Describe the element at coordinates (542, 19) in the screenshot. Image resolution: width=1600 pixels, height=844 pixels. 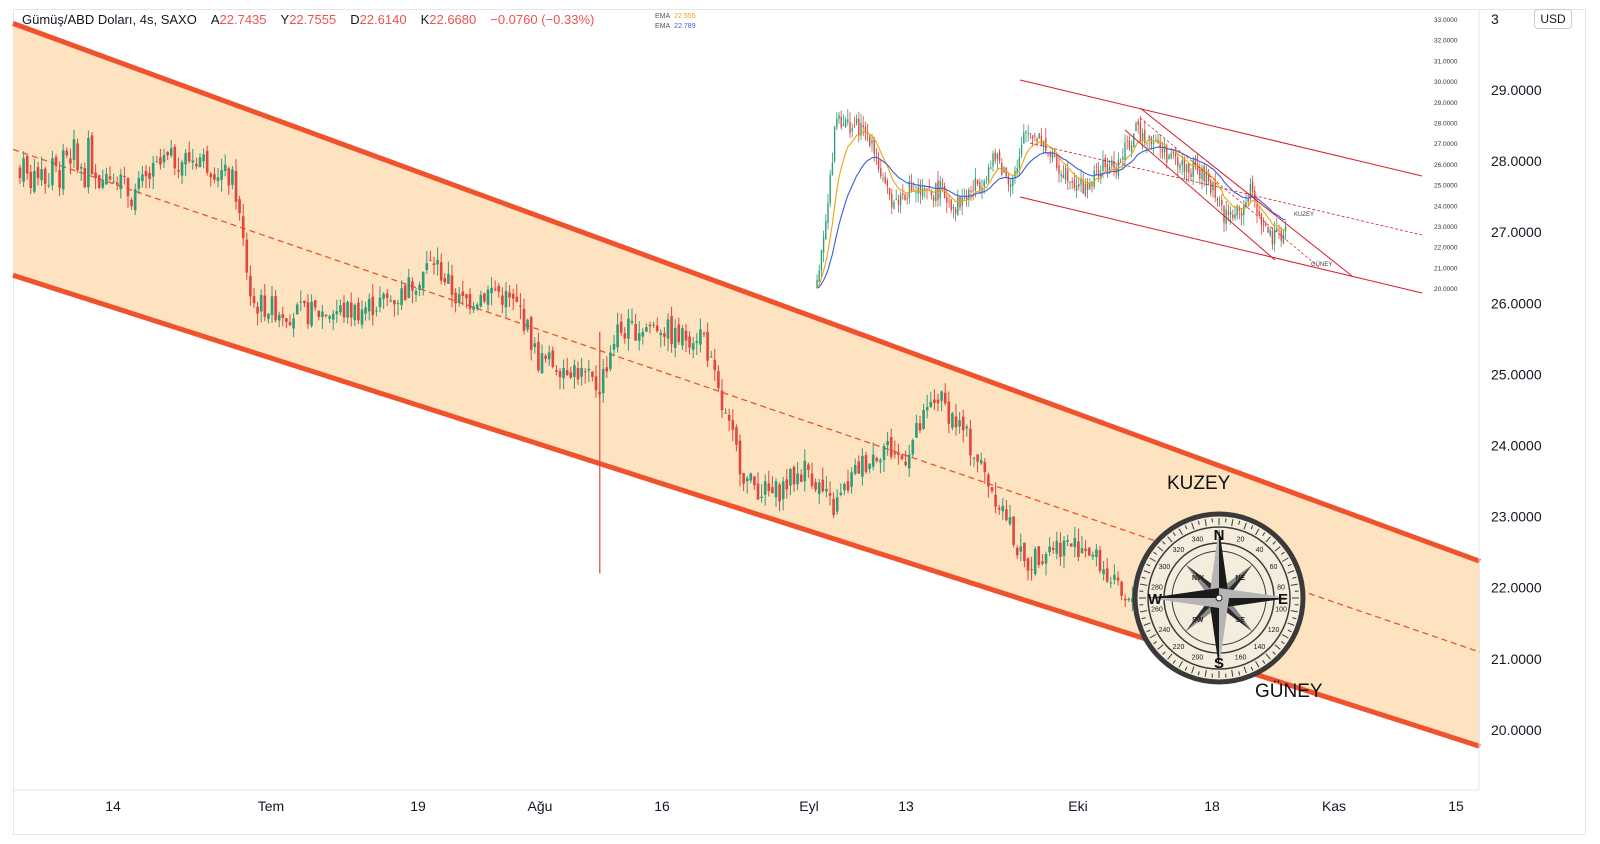
I see `change-value: −0.0760 (−0.33%)` at that location.